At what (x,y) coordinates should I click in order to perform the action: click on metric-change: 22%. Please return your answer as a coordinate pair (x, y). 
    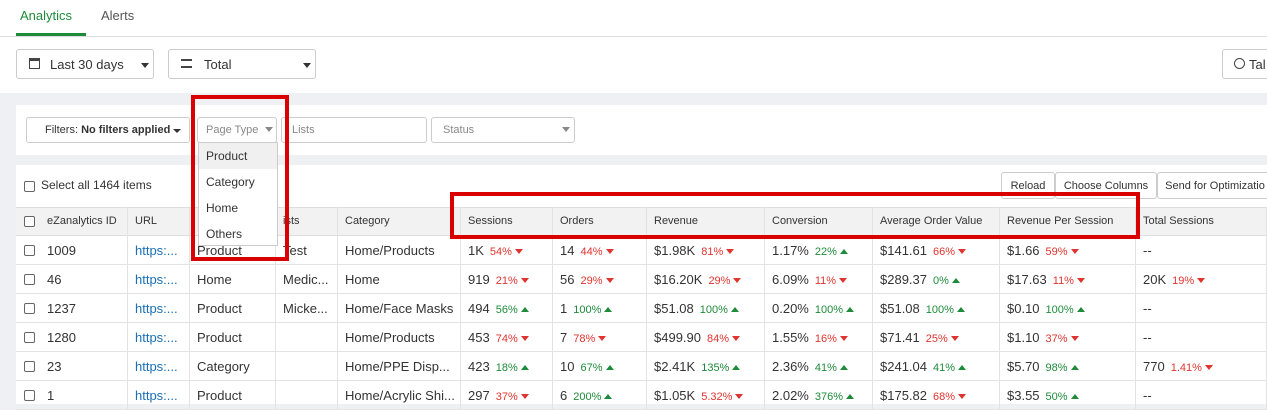
    Looking at the image, I should click on (825, 252).